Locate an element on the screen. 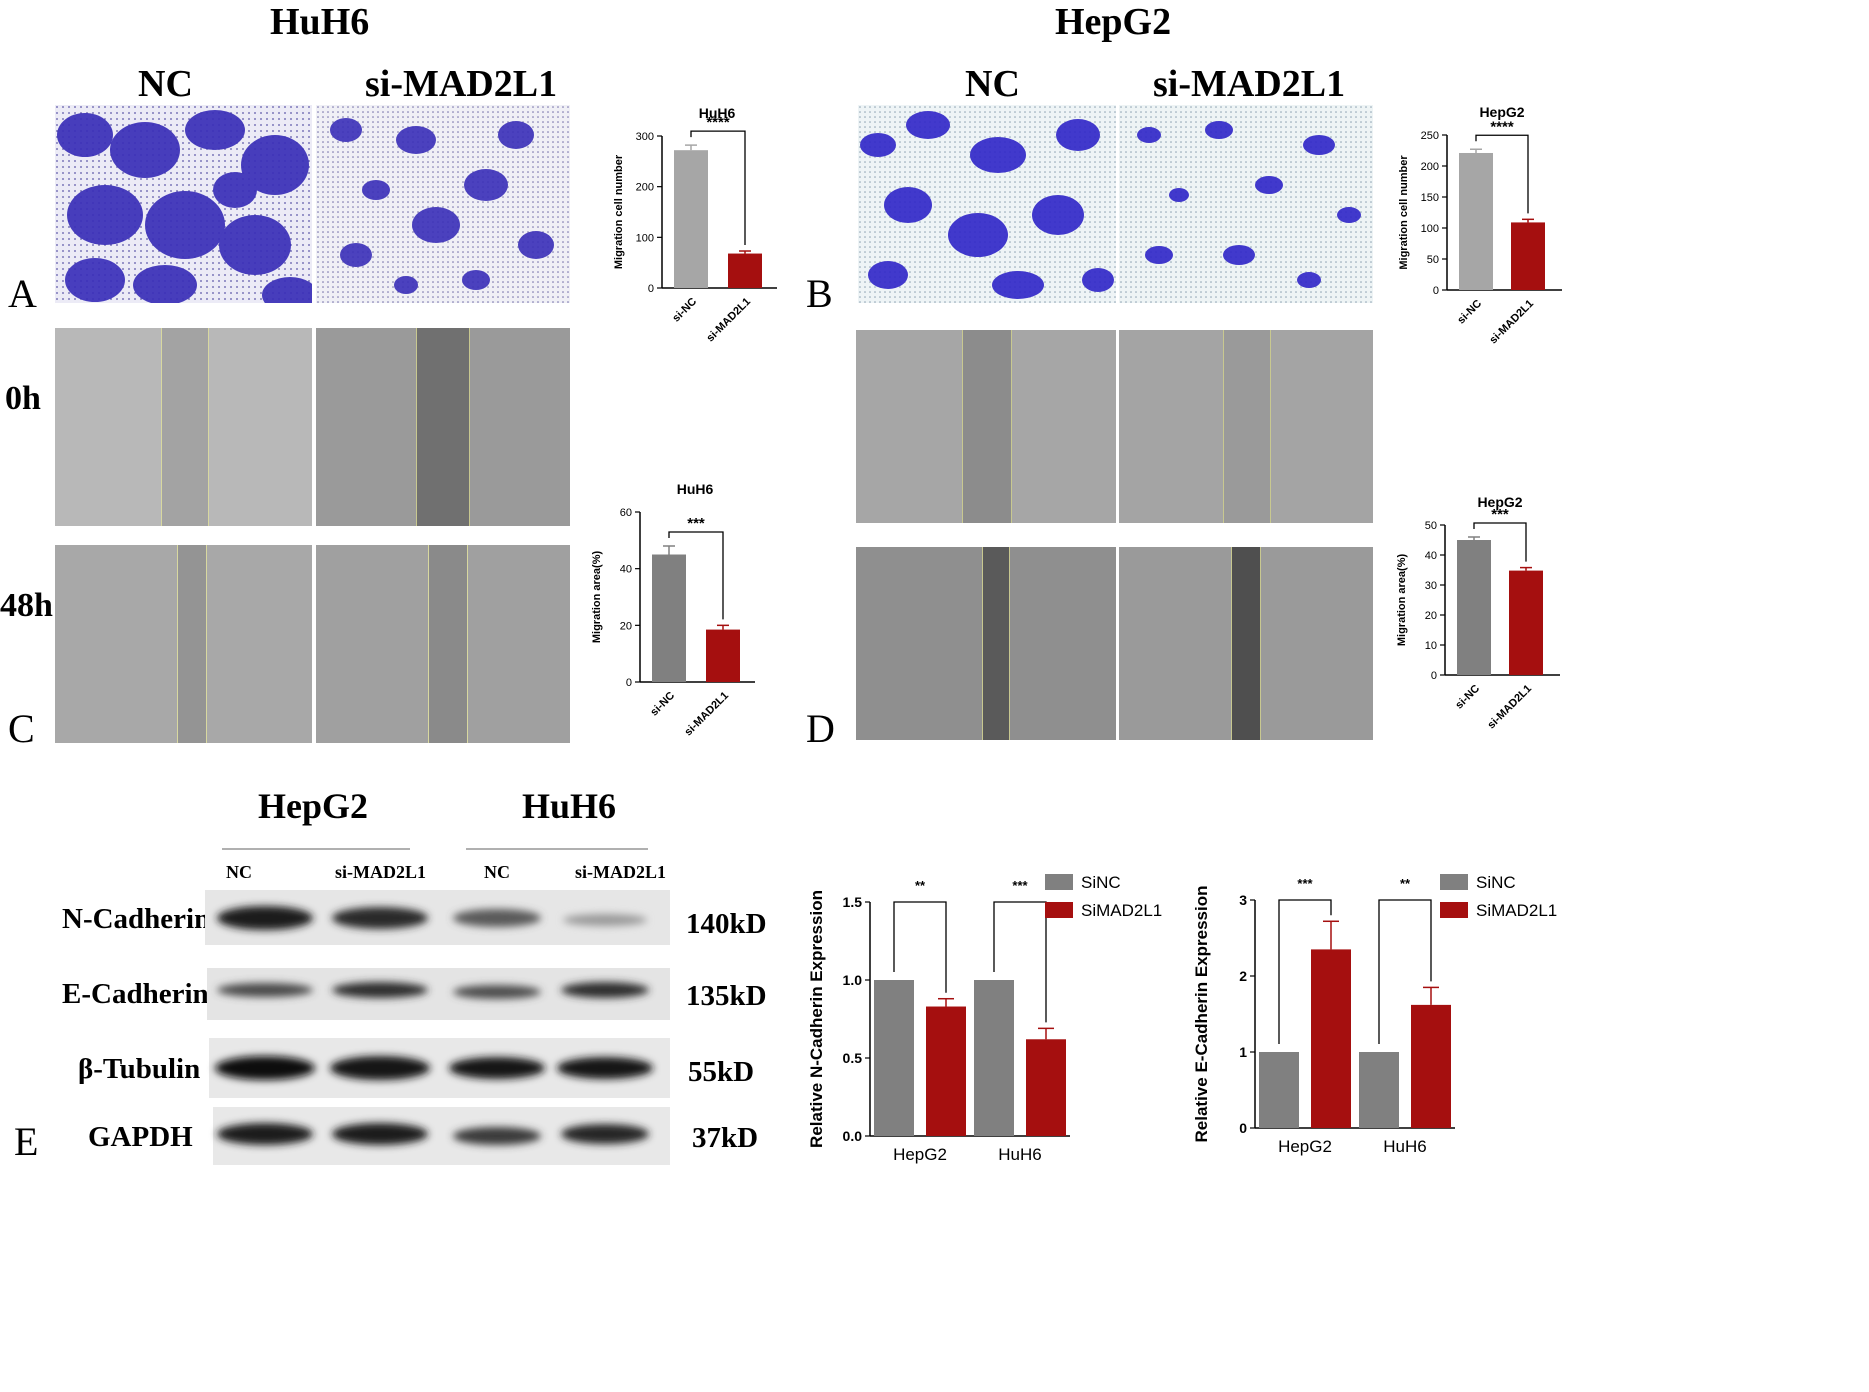 This screenshot has height=1392, width=1869. chart-title: HepG2 is located at coordinates (1501, 112).